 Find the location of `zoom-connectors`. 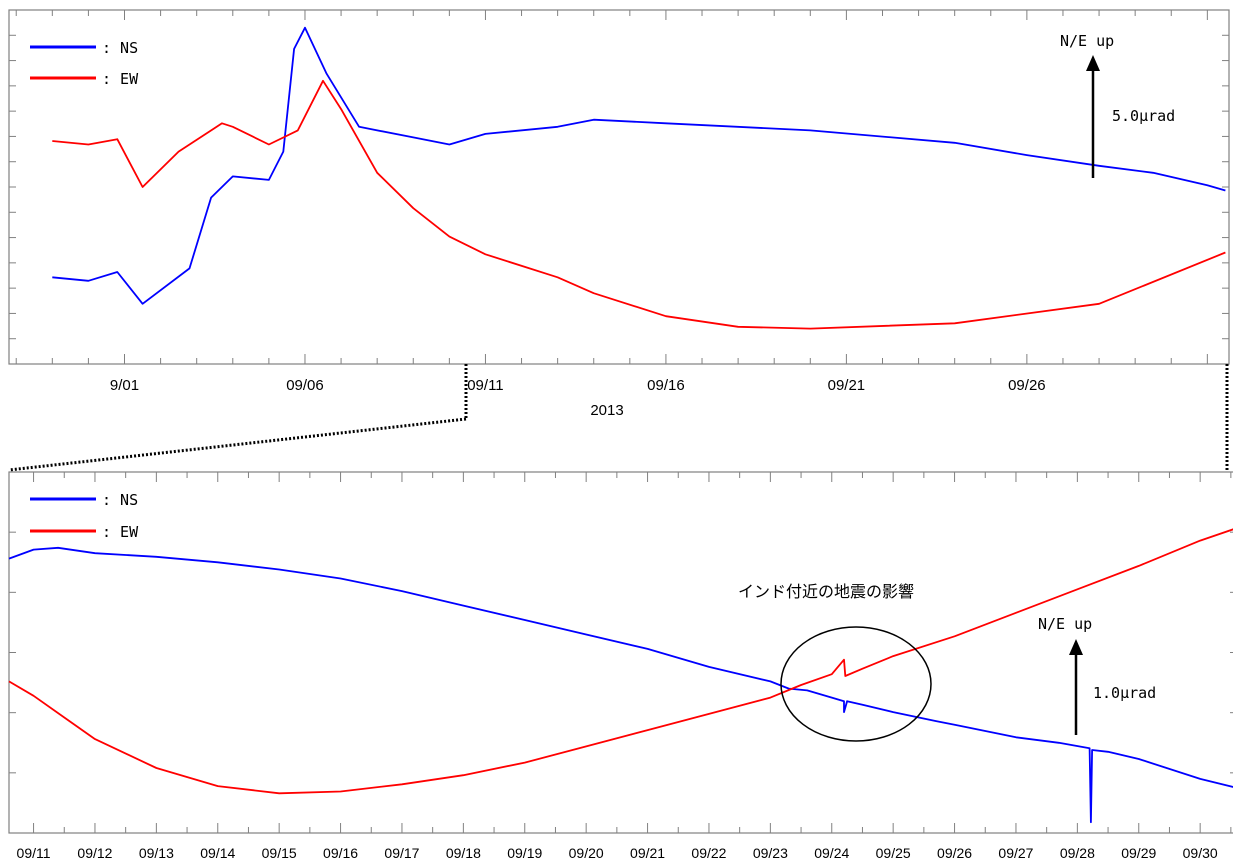

zoom-connectors is located at coordinates (618, 418).